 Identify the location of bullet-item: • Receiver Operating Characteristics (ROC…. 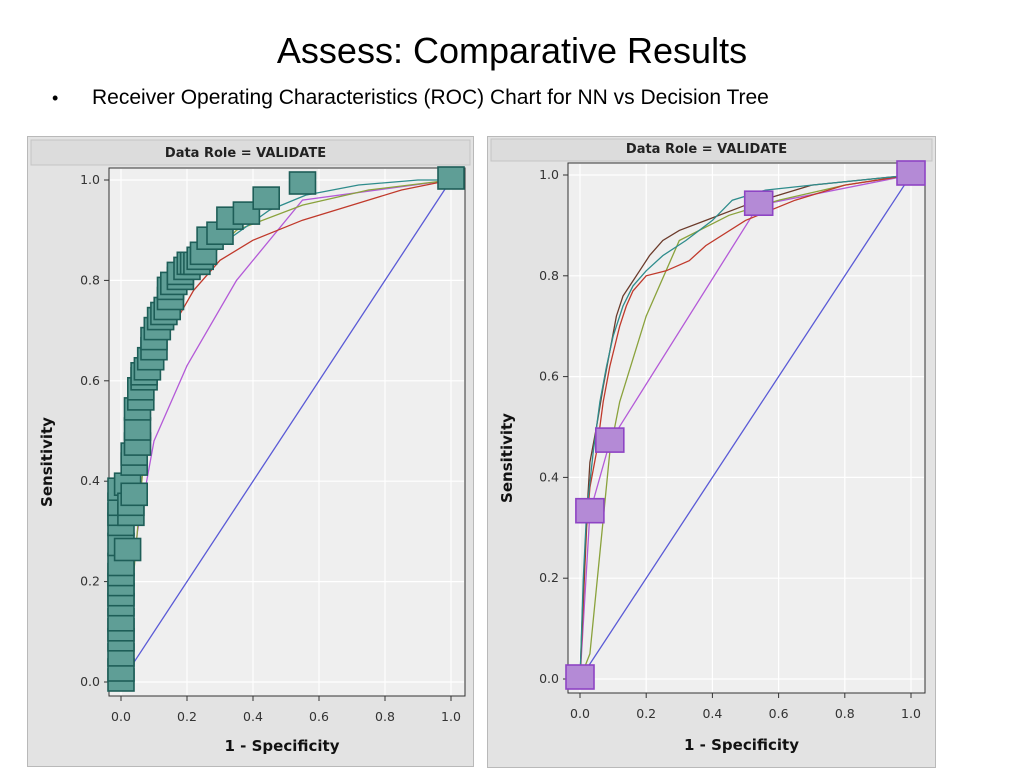
(410, 98).